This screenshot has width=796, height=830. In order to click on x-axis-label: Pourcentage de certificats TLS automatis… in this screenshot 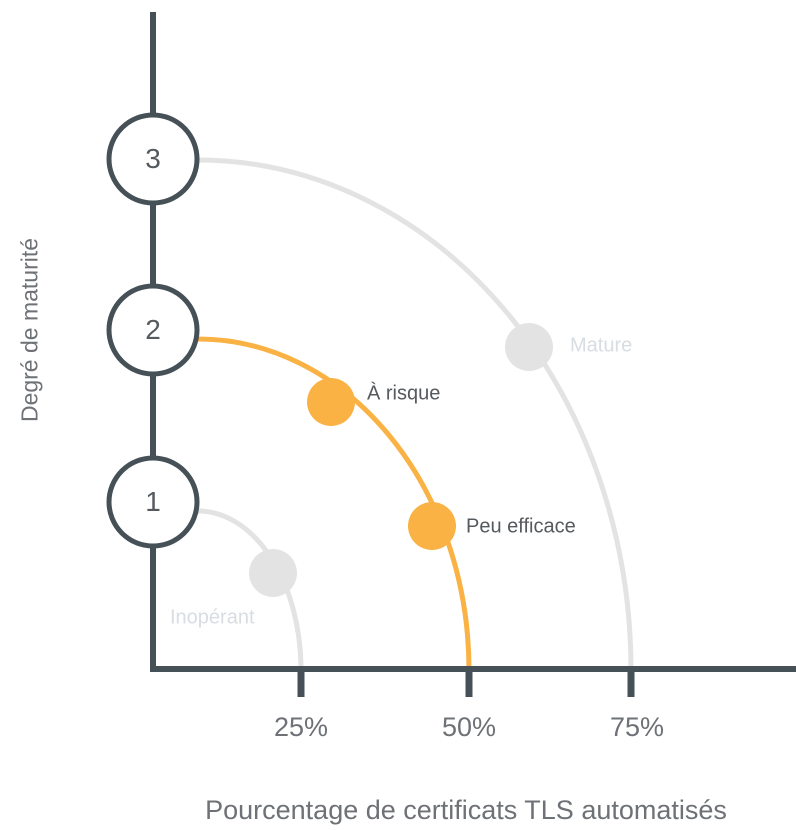, I will do `click(466, 810)`.